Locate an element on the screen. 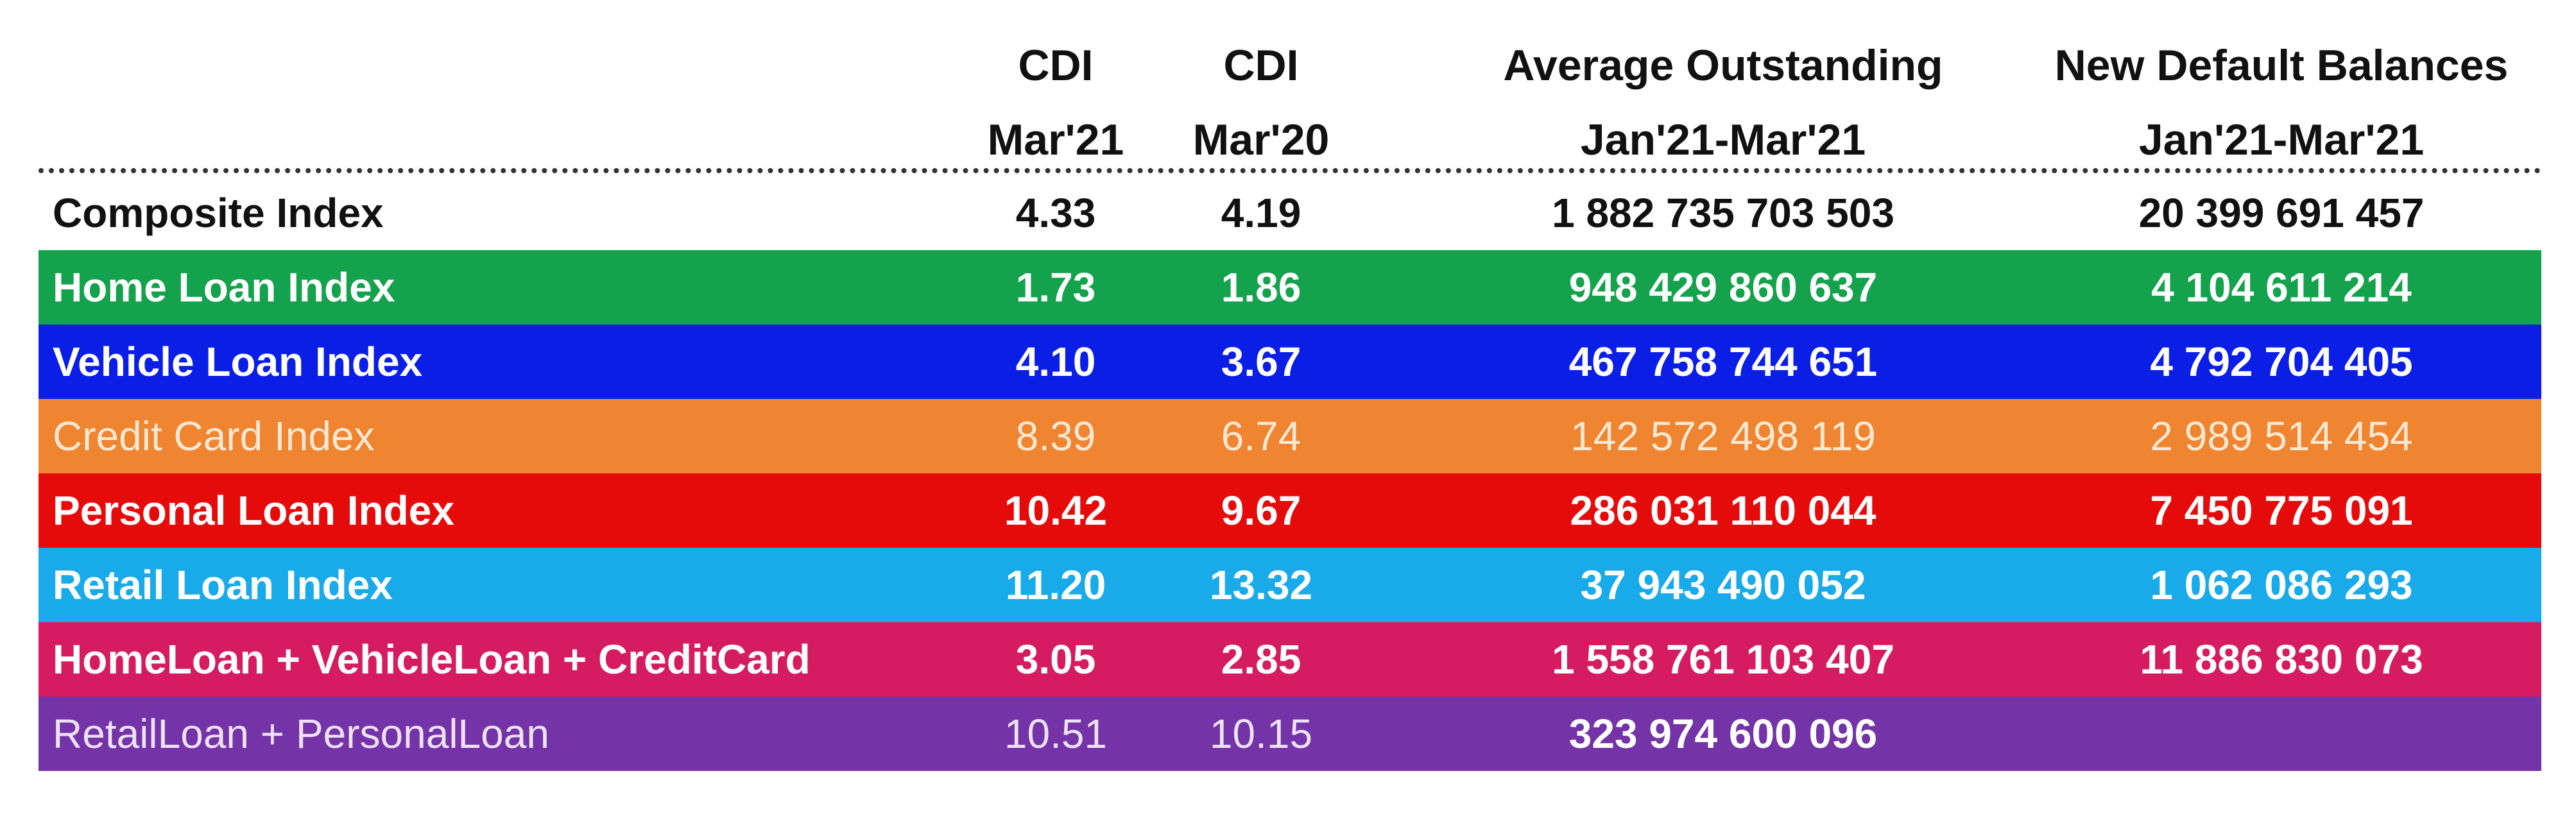 The width and height of the screenshot is (2576, 821). cell-cdi-mar21: 4.33 is located at coordinates (1055, 213).